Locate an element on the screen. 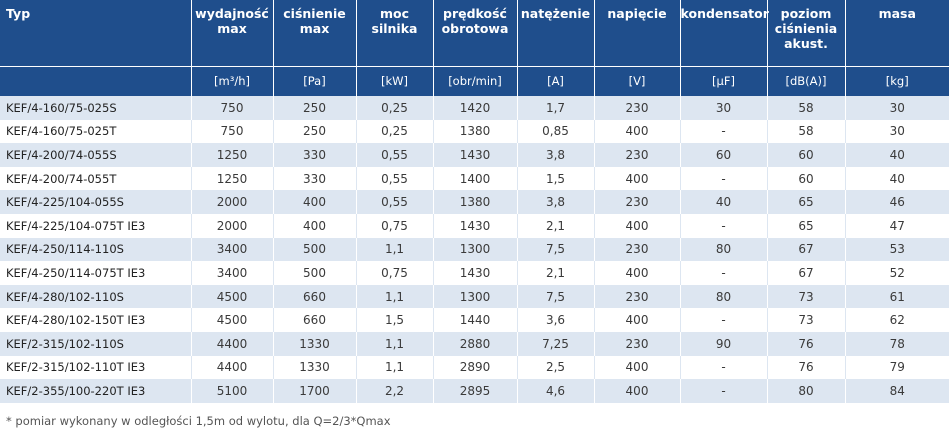 The width and height of the screenshot is (949, 442). value-cell: 1,5 is located at coordinates (556, 178).